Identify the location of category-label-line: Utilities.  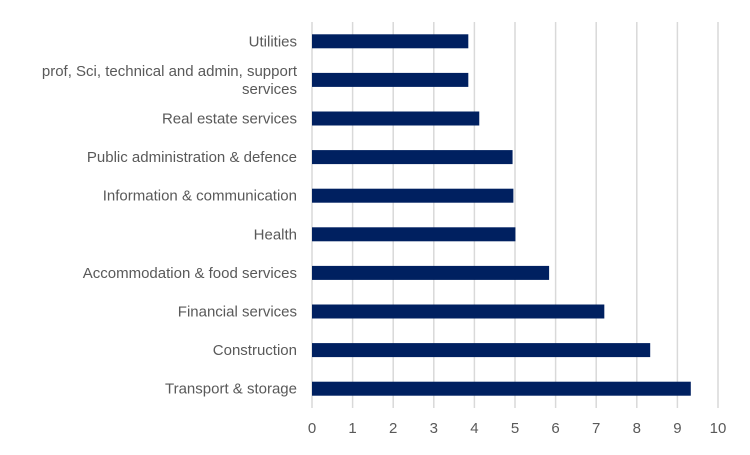
(273, 41).